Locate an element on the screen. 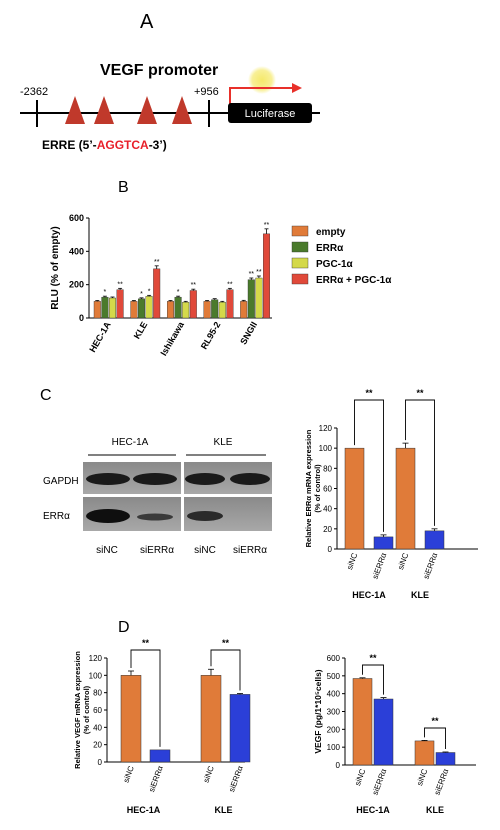 This screenshot has height=830, width=500. blot-row-label-1: GAPDH is located at coordinates (61, 481).